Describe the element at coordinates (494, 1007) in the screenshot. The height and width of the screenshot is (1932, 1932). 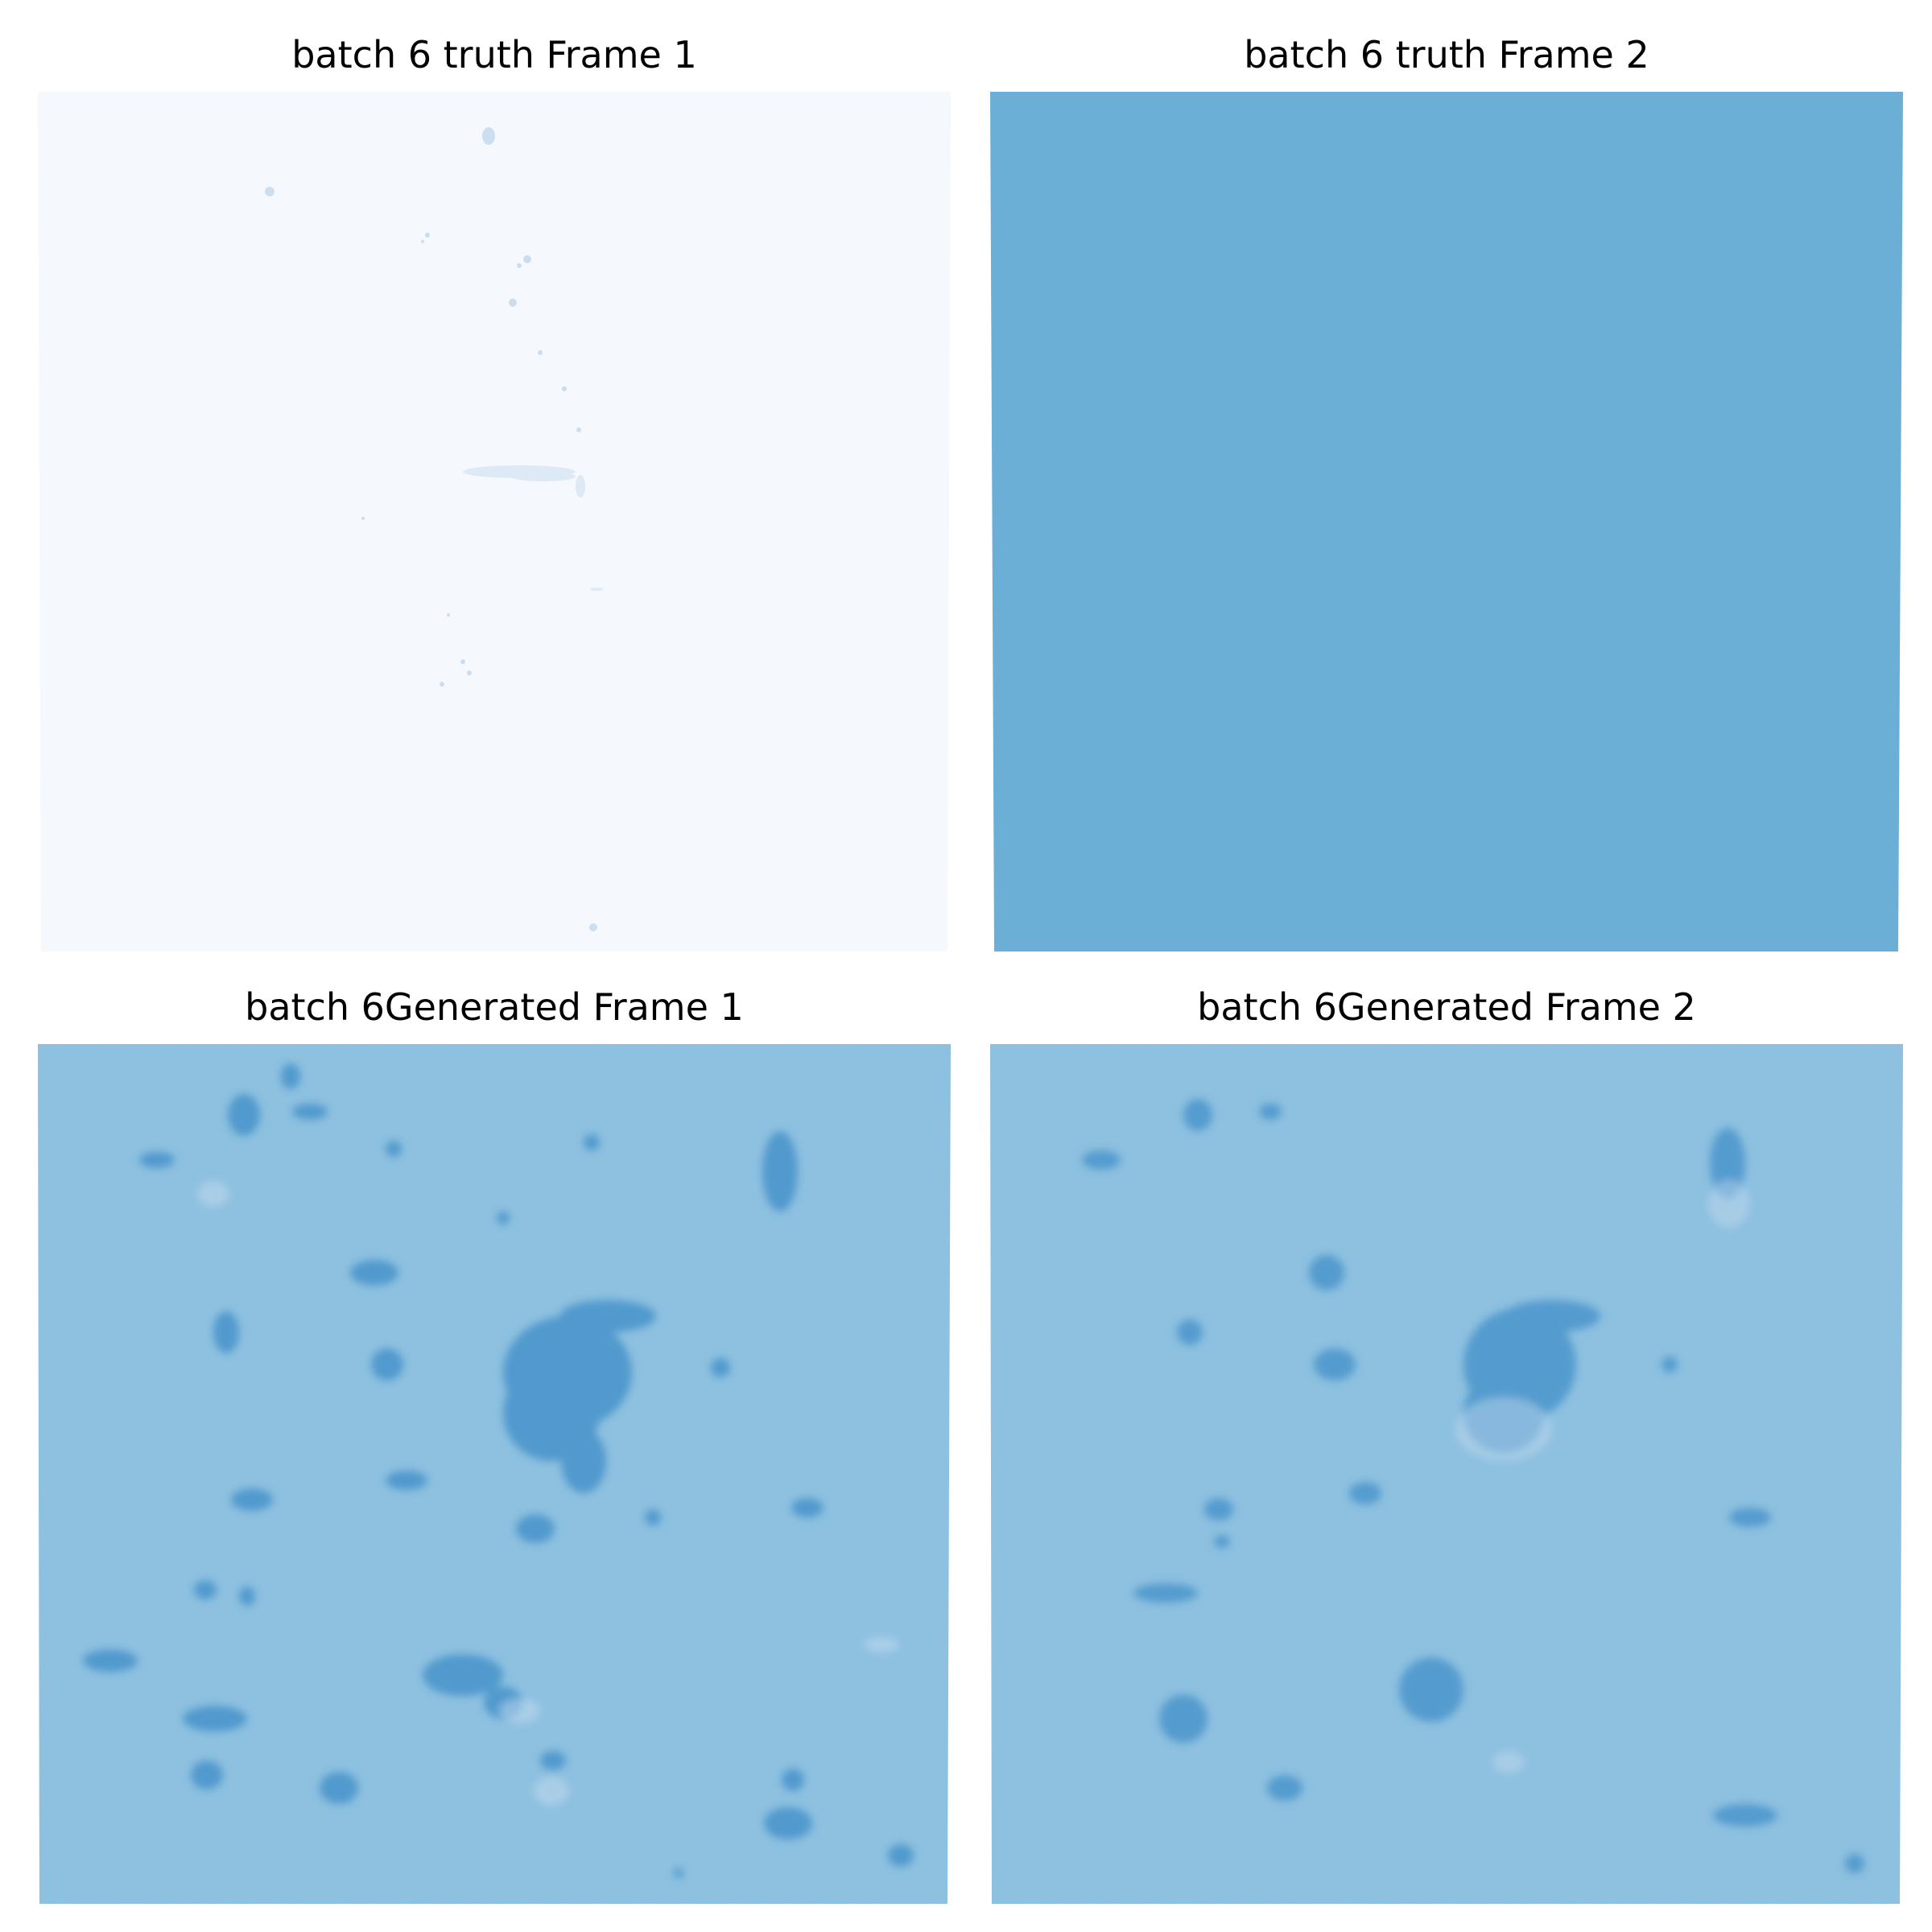
I see `panel-title: batch 6Generated Frame 1` at that location.